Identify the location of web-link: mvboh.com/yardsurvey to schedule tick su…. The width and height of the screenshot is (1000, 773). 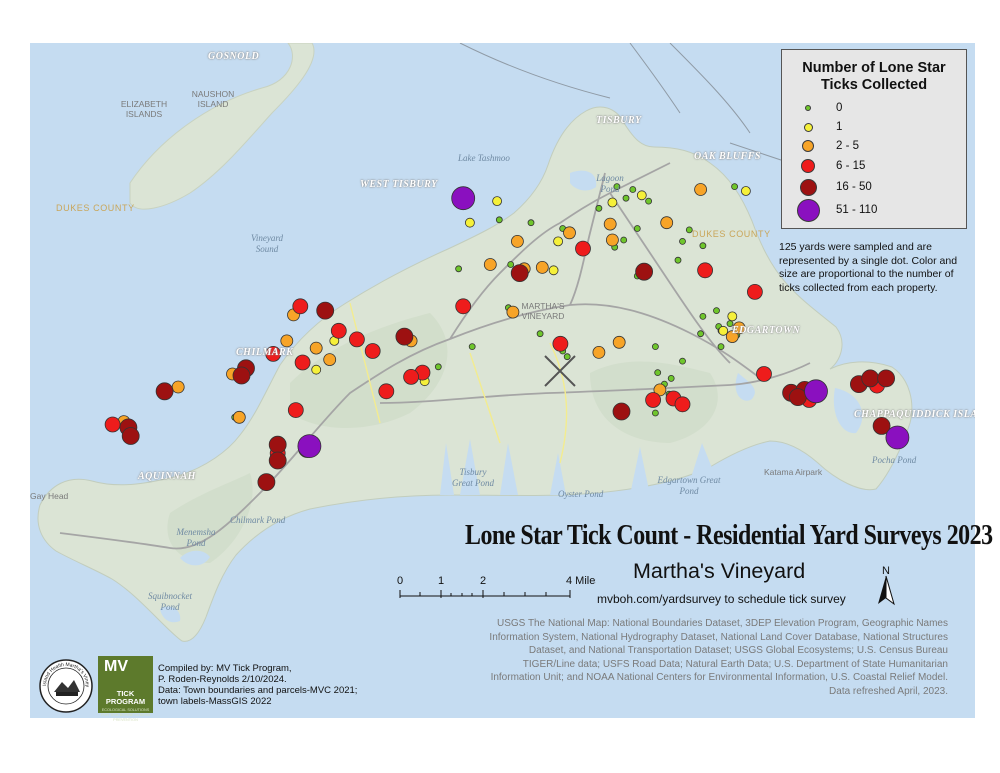
(721, 599).